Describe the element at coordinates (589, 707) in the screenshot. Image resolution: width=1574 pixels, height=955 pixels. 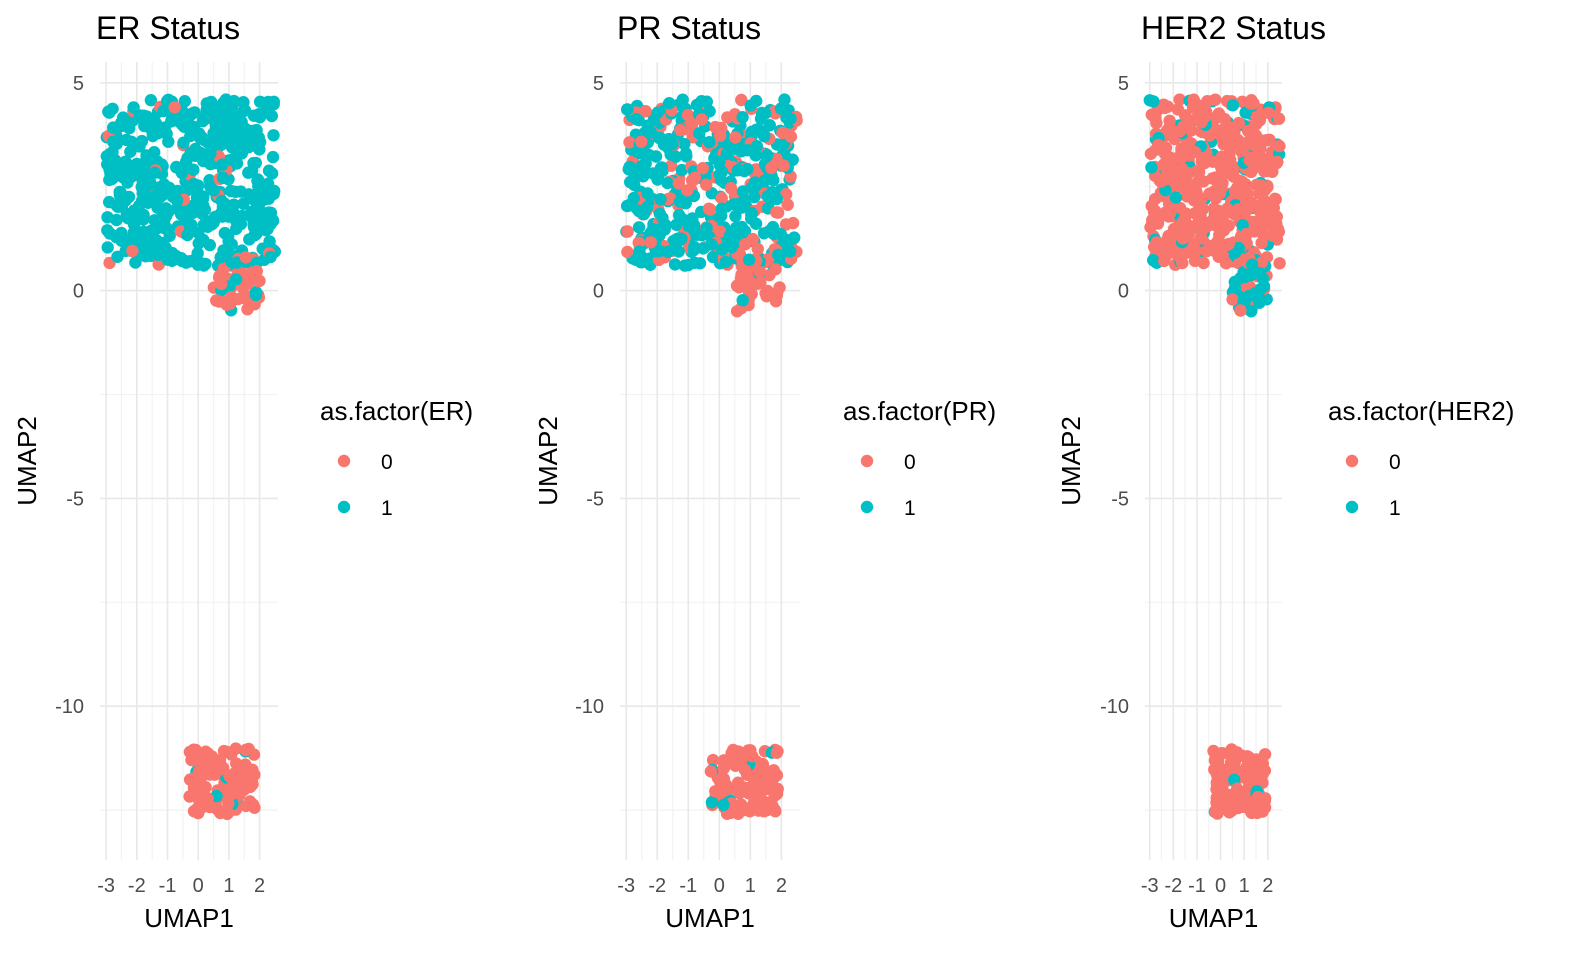
I see `y-tick-label: -10` at that location.